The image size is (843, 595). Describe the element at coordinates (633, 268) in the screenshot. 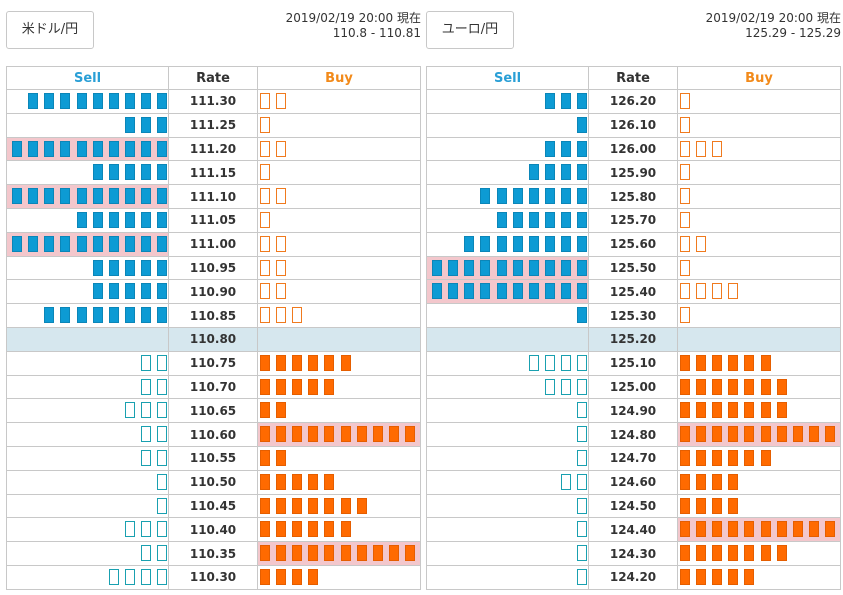

I see `rate-value: 125.50` at that location.